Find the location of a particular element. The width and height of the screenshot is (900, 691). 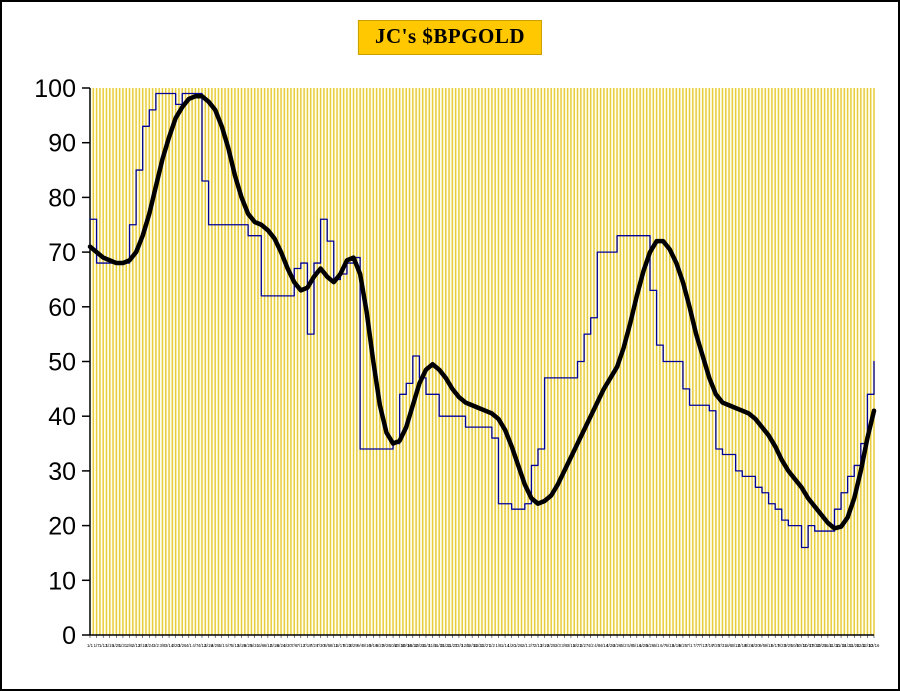

svg-text: 3/27 is located at coordinates (584, 645).